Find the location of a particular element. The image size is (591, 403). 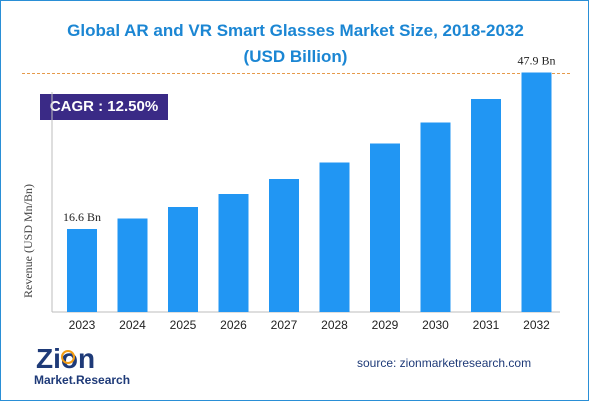

zion-logo: Zion Market.Research is located at coordinates (82, 365).